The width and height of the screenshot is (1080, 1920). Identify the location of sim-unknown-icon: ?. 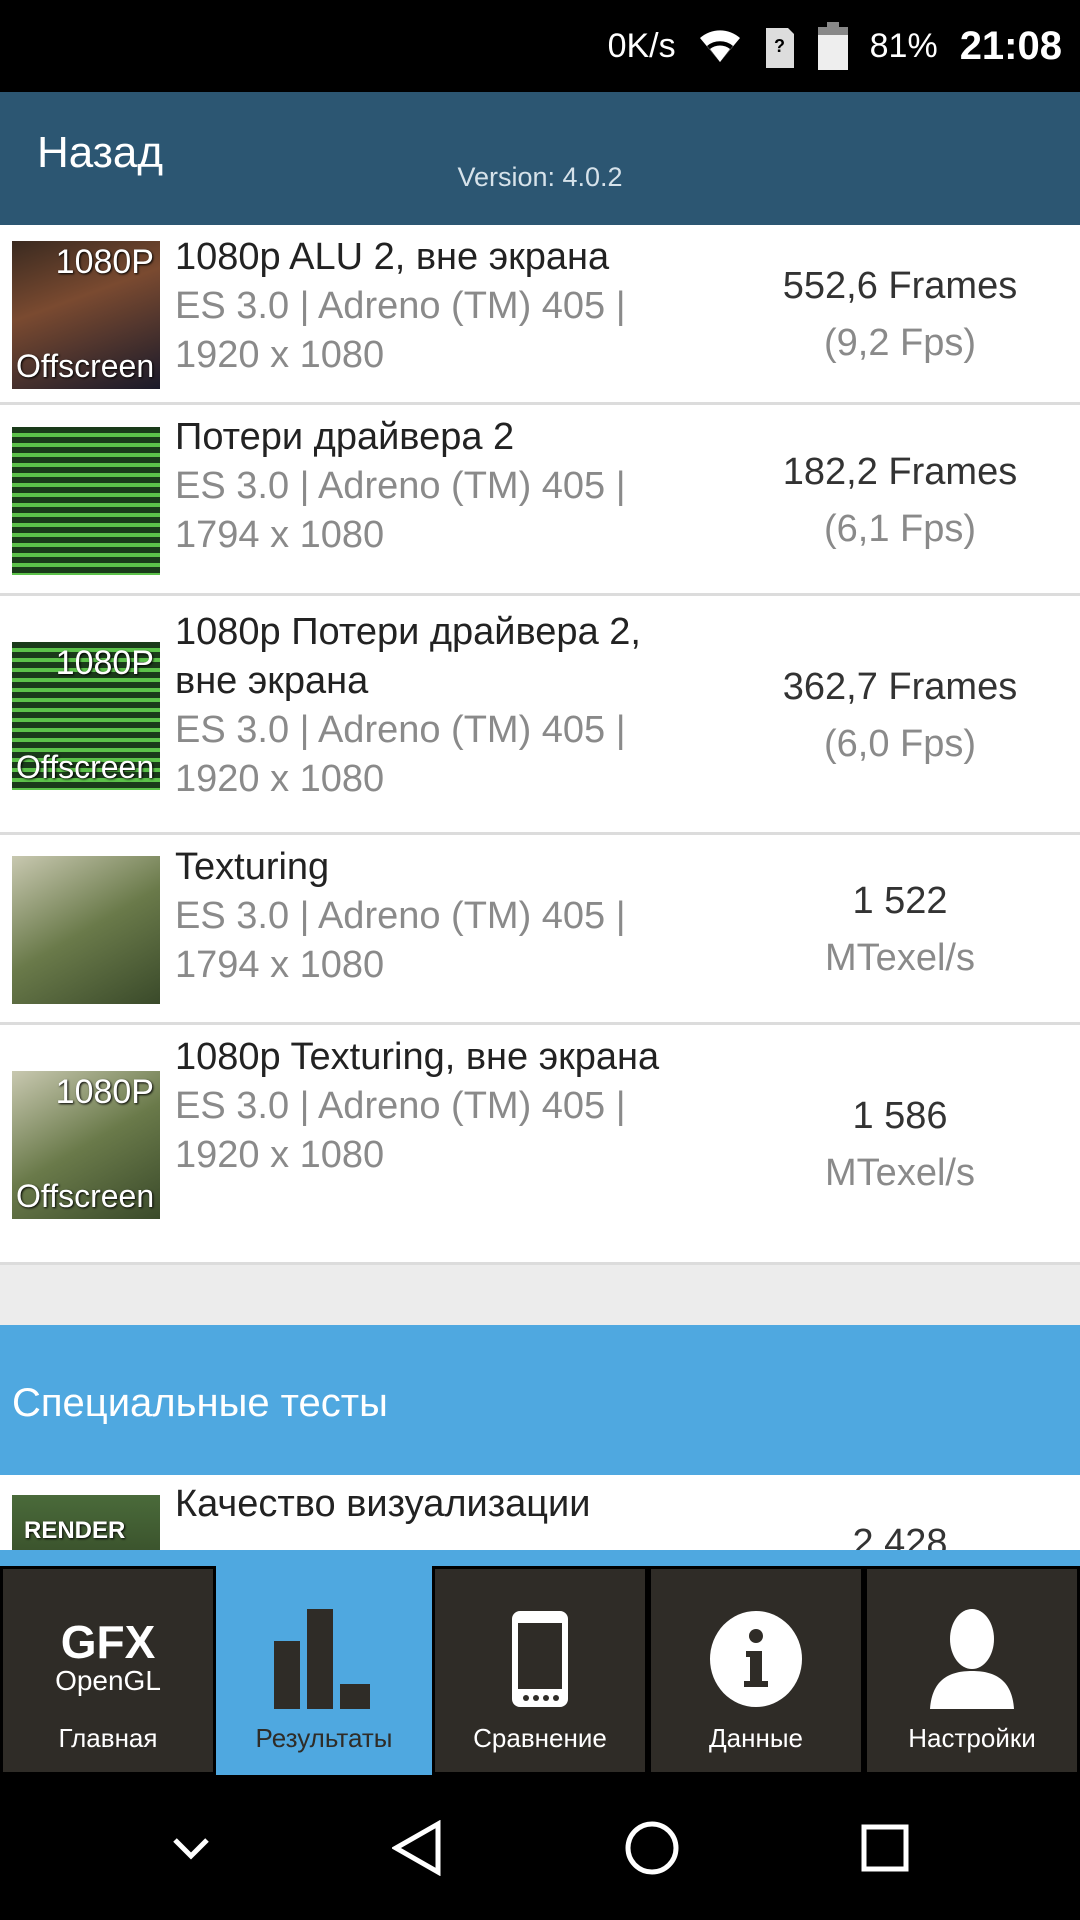
(779, 48).